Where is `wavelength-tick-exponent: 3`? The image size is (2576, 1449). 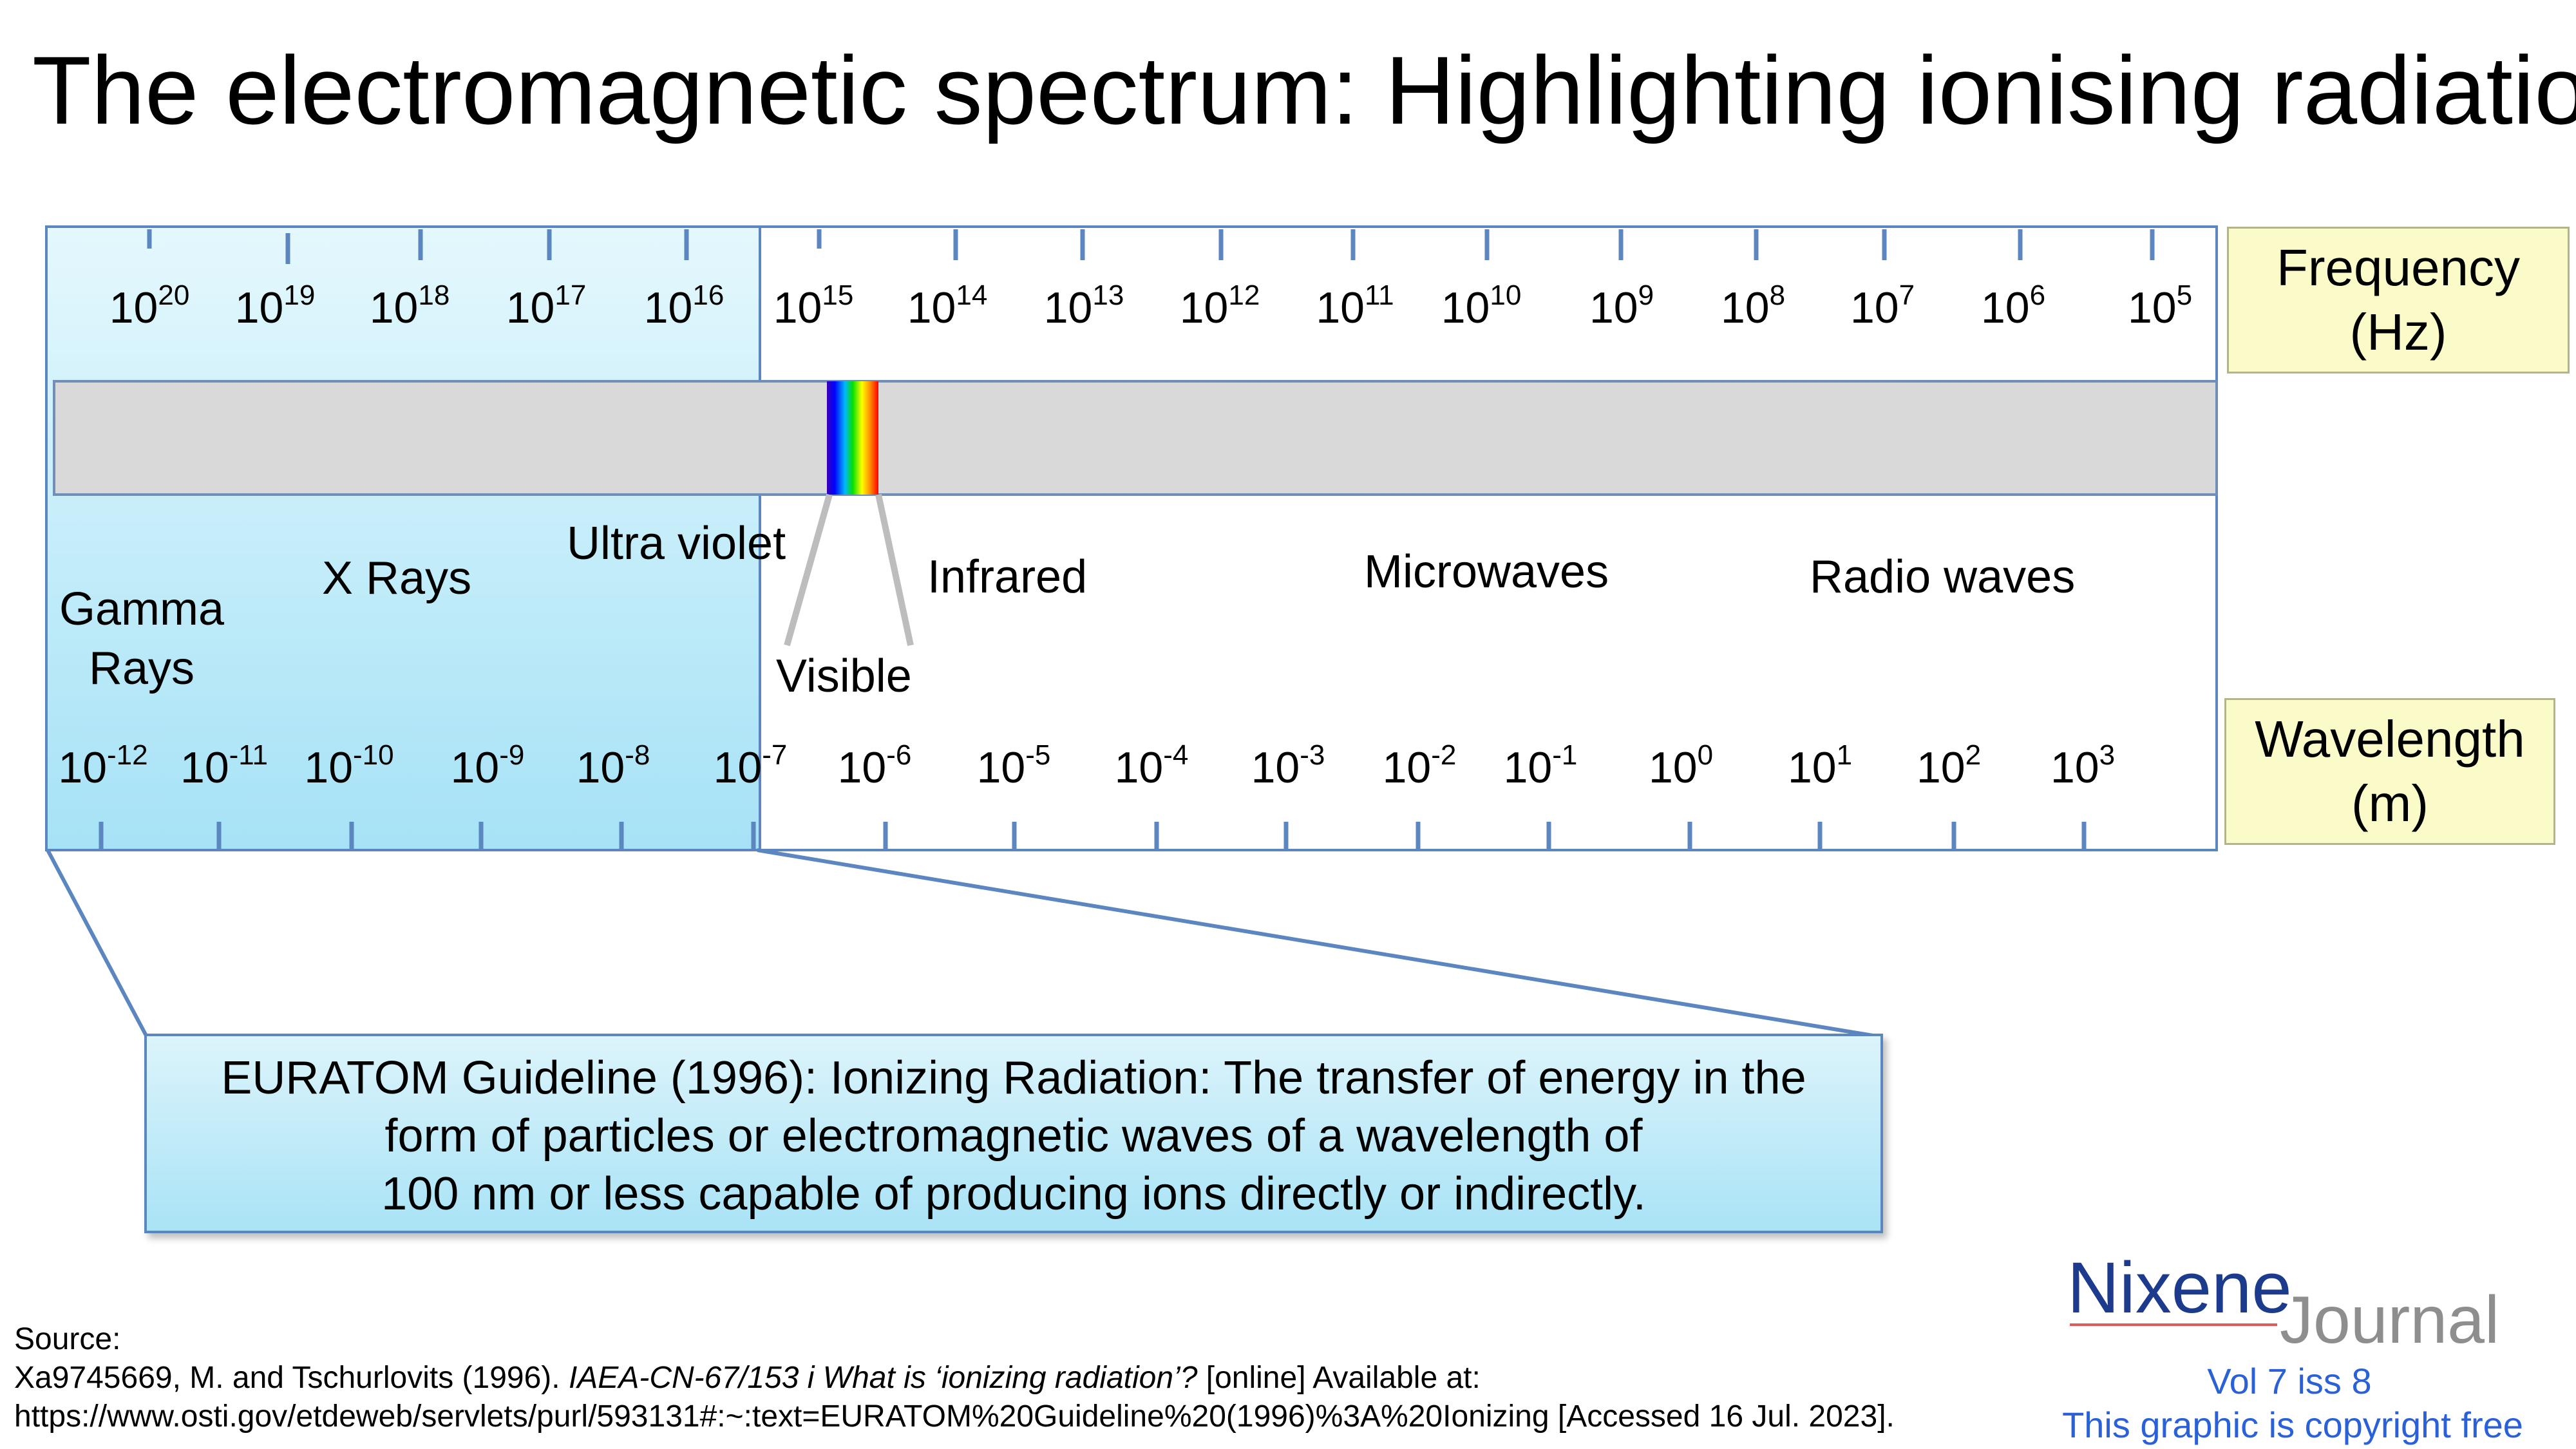 wavelength-tick-exponent: 3 is located at coordinates (2107, 755).